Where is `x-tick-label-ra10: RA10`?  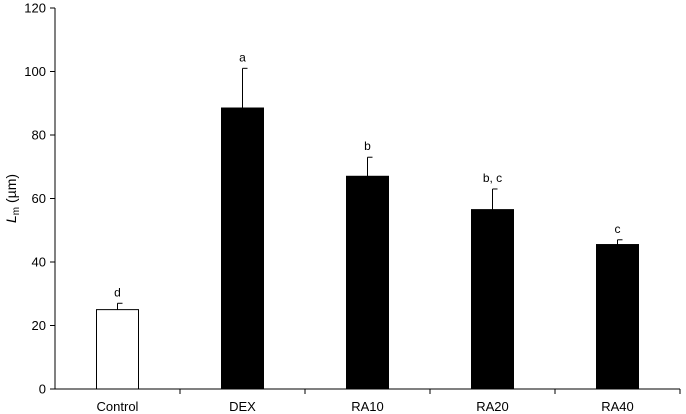
x-tick-label-ra10: RA10 is located at coordinates (367, 406).